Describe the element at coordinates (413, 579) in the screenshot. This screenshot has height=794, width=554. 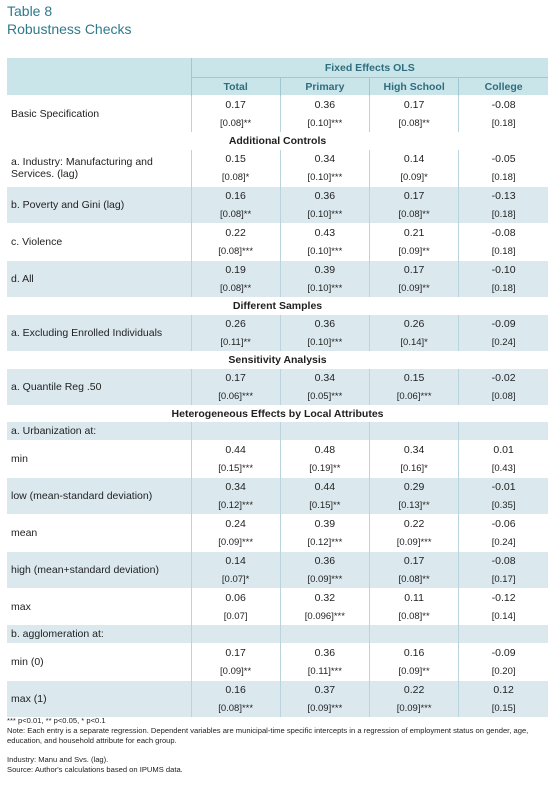
I see `std-error-cell: [0.08]**` at that location.